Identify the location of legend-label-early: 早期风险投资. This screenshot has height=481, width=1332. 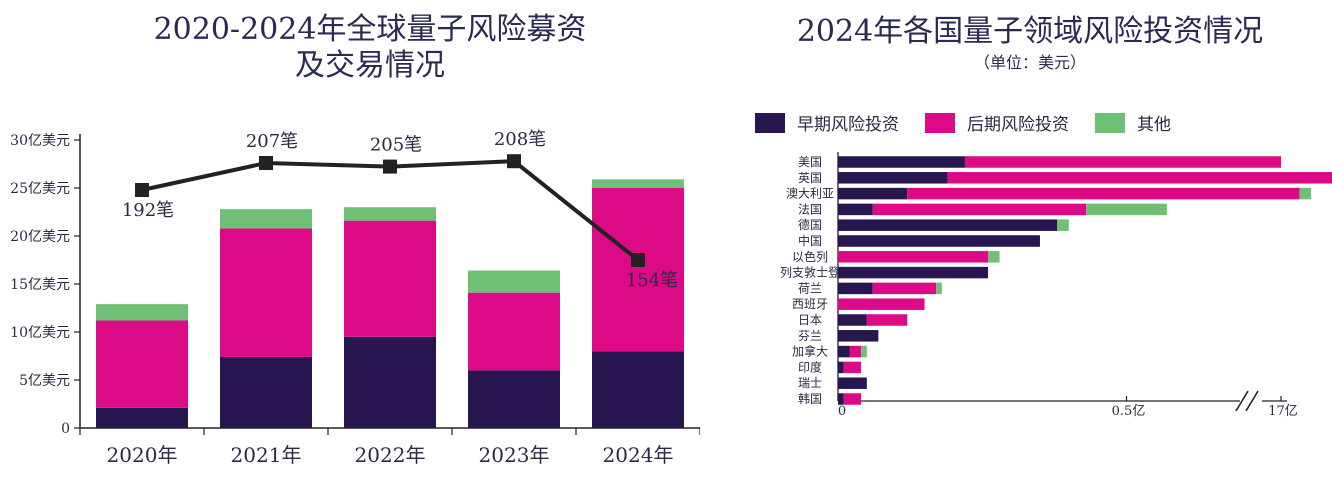
(848, 125).